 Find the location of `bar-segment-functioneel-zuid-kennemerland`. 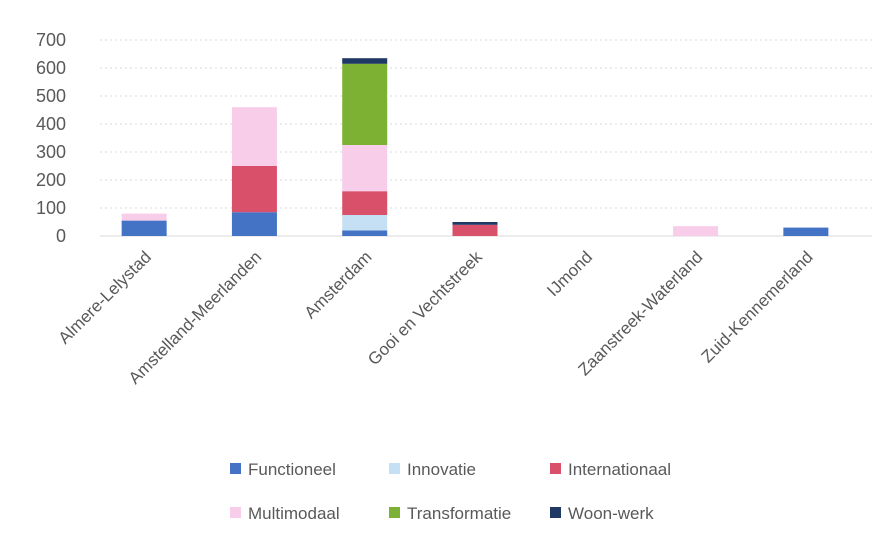

bar-segment-functioneel-zuid-kennemerland is located at coordinates (806, 231).